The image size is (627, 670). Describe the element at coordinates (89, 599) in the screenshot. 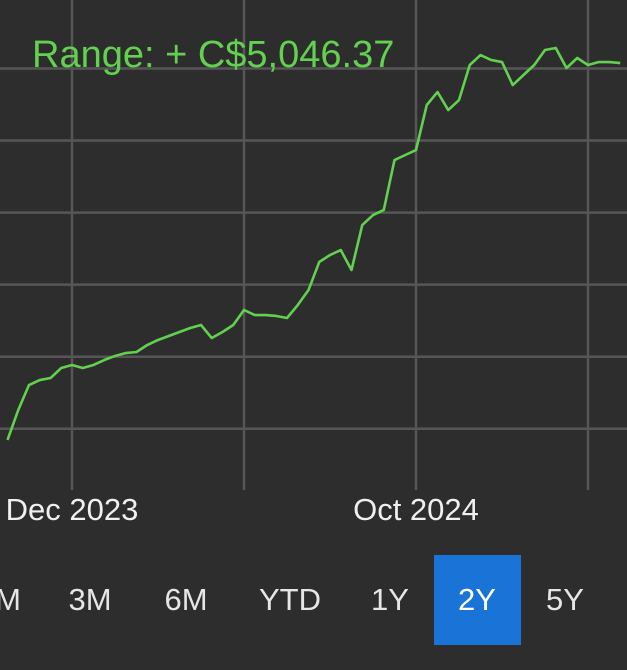

I see `range-button: 3M` at that location.